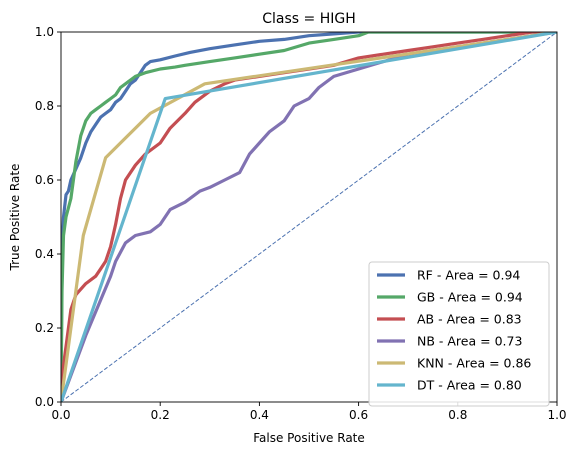 The width and height of the screenshot is (578, 455). What do you see at coordinates (309, 412) in the screenshot?
I see `x-axis-ticks: 0.0 0.2 0.4 0.6 0.8 1.0` at bounding box center [309, 412].